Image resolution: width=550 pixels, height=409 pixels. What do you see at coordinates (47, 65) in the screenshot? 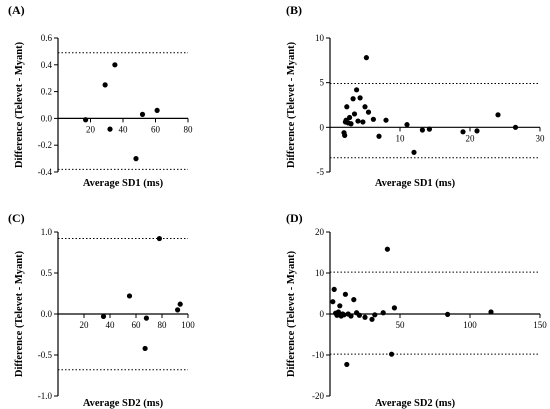
I see `y-tick-label: 0.4` at bounding box center [47, 65].